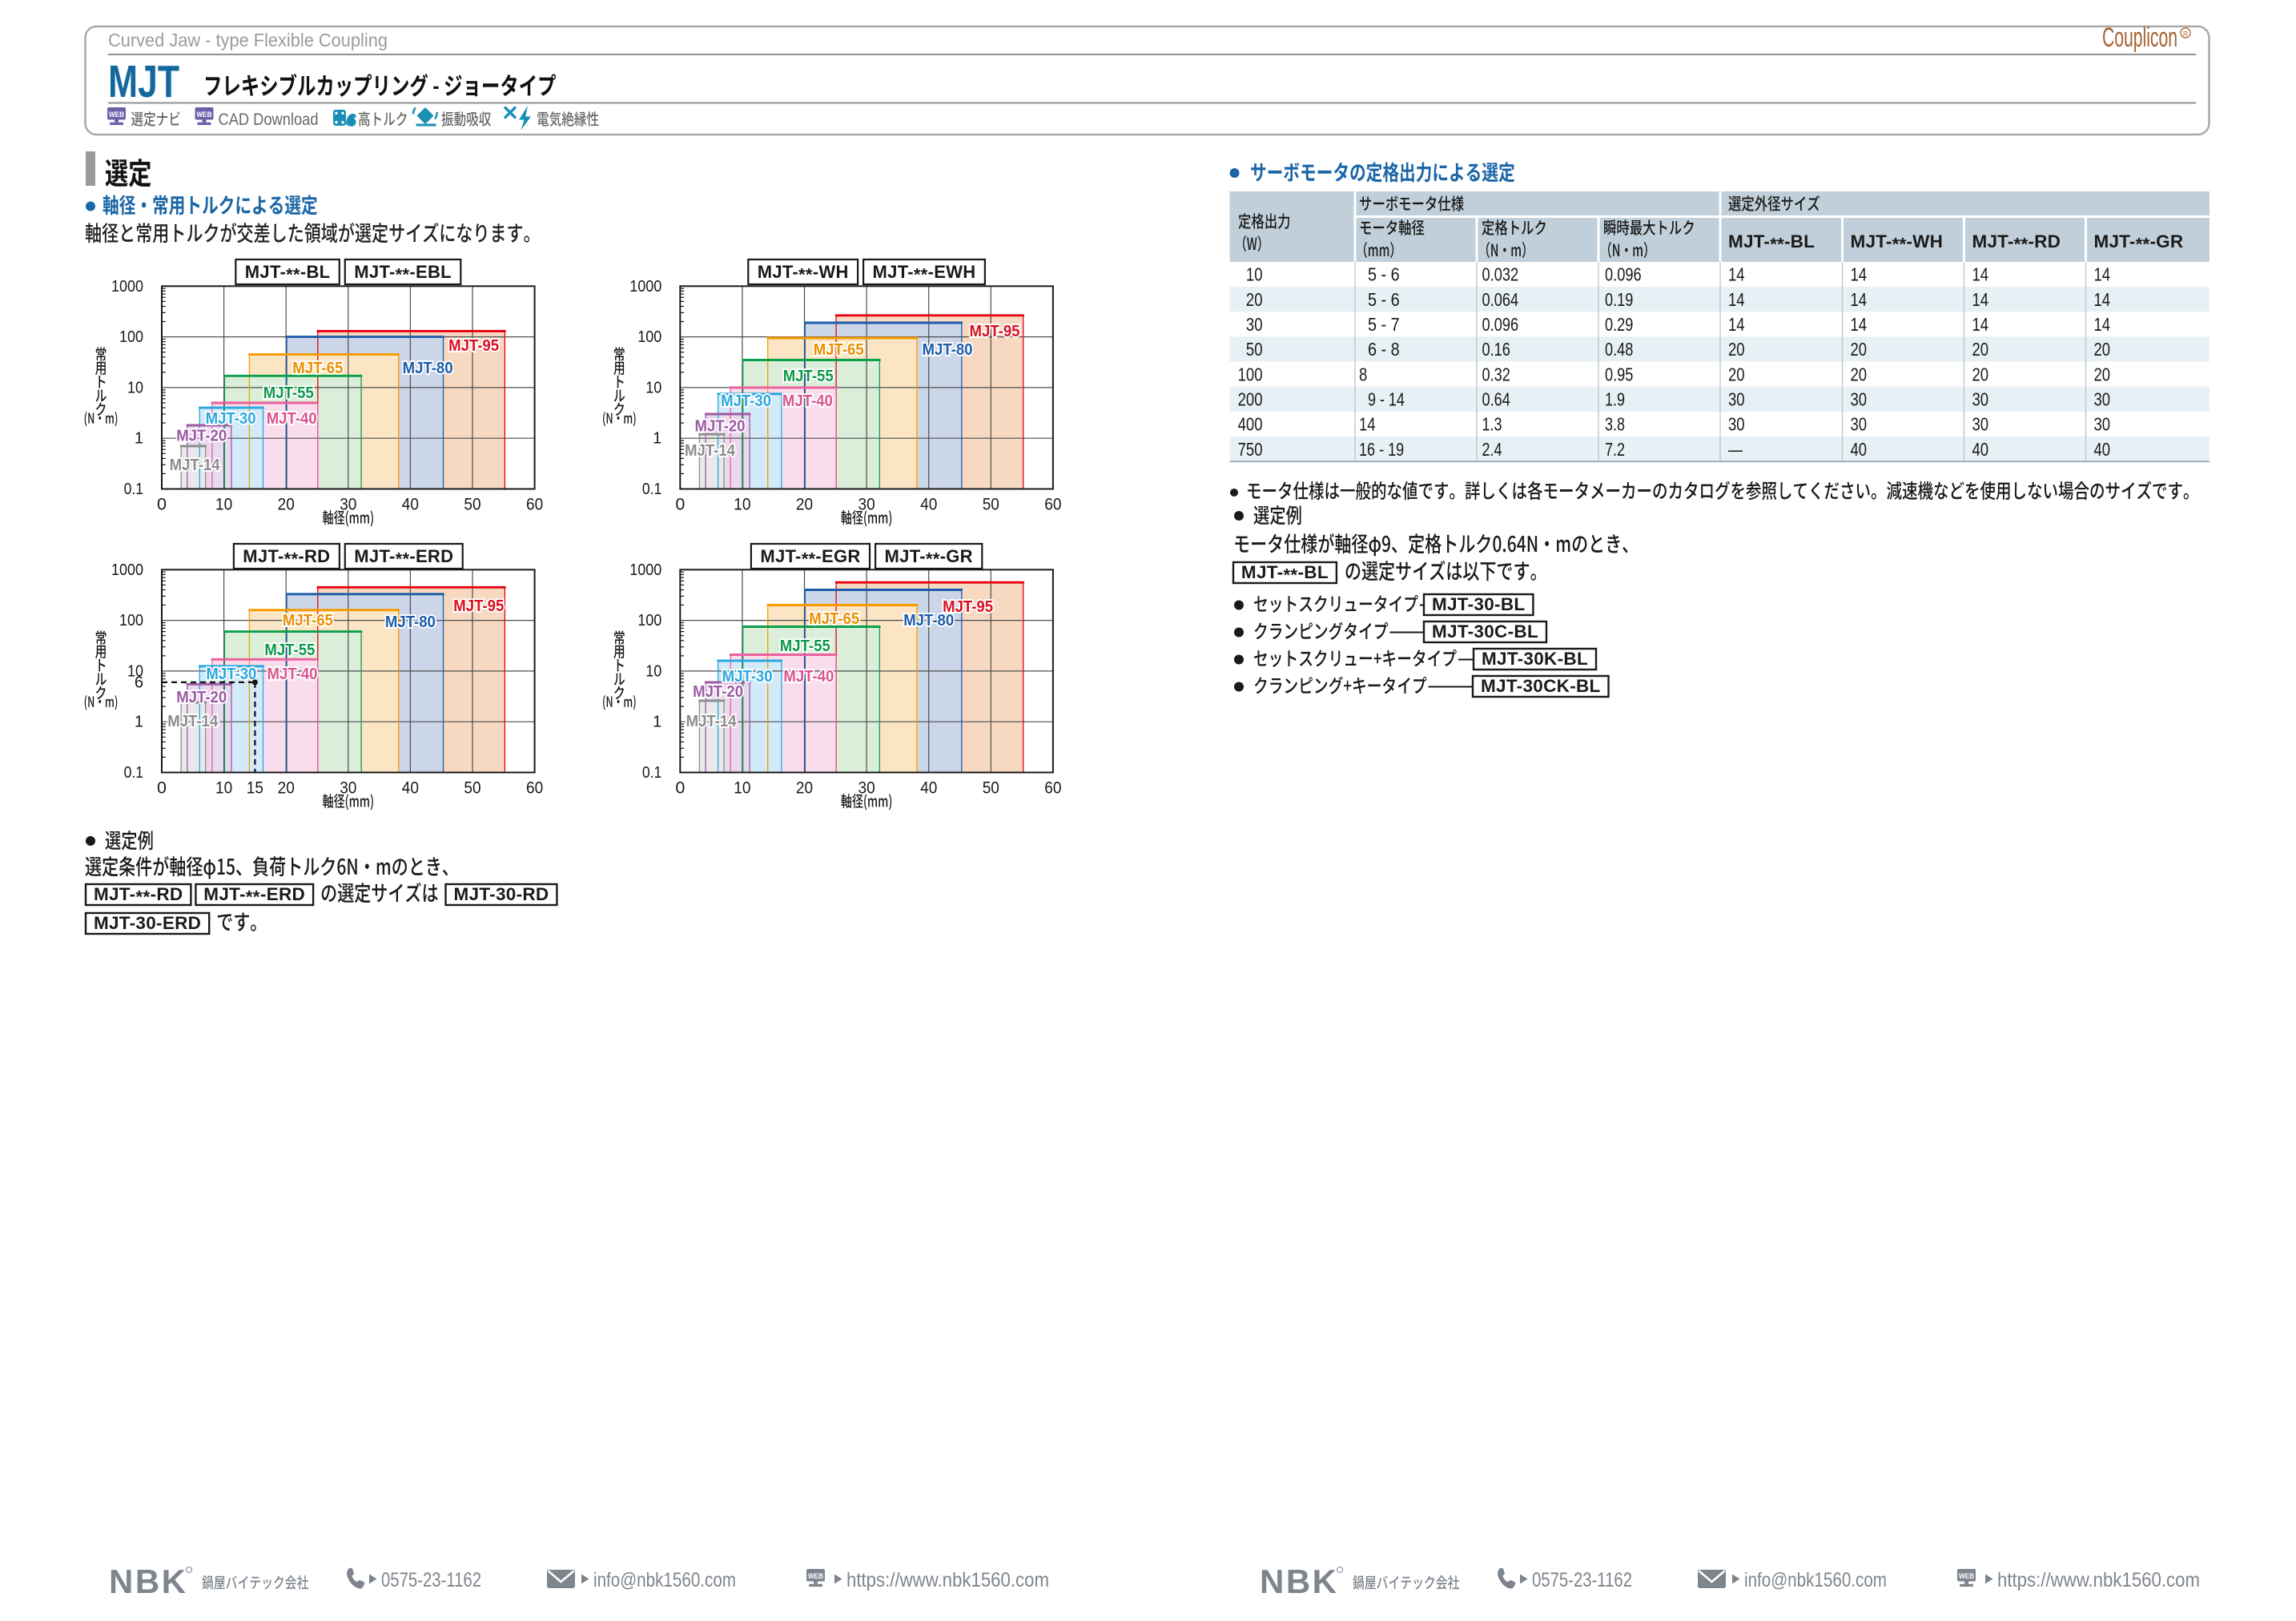  What do you see at coordinates (1250, 424) in the screenshot?
I see `svg-text: 400` at bounding box center [1250, 424].